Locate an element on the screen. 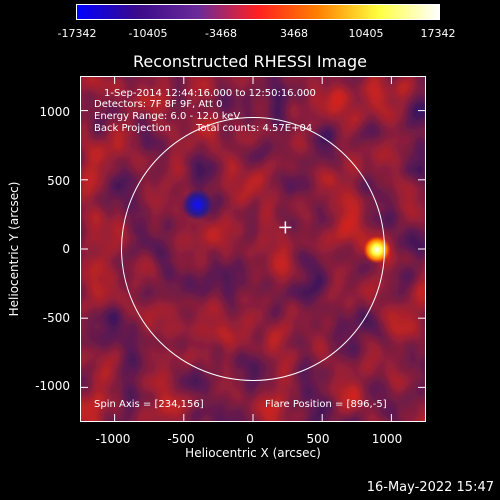  detectors-label: Detectors: 7F 8F 9F, Att 0 is located at coordinates (158, 104).